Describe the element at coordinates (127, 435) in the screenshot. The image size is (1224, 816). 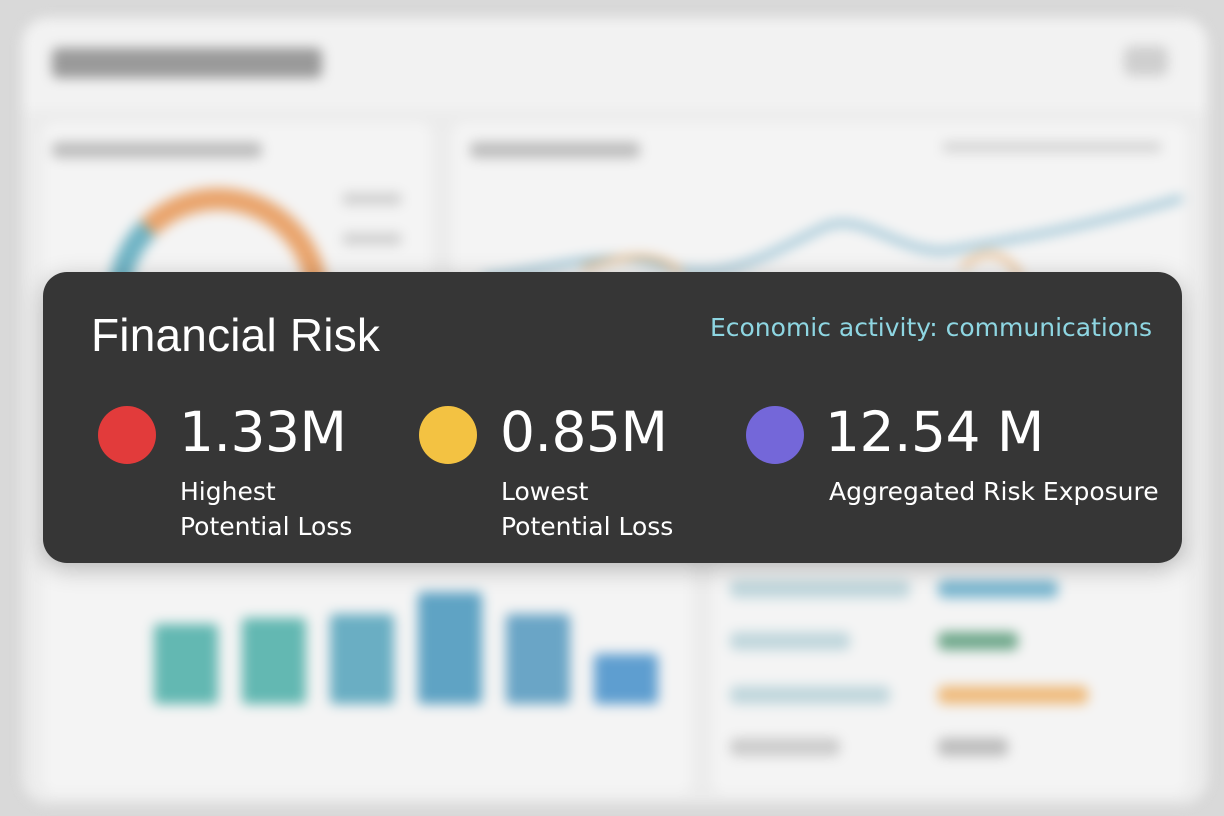
I see `red-dot-icon` at that location.